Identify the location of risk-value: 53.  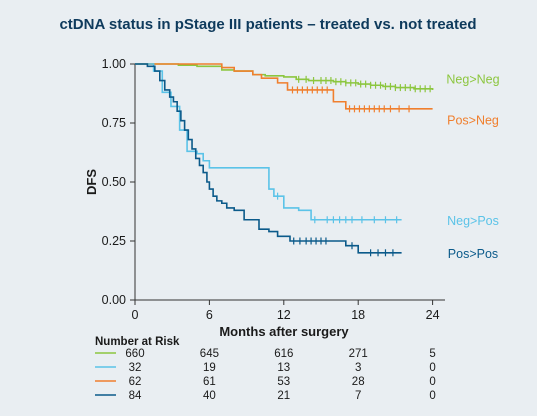
(283, 382).